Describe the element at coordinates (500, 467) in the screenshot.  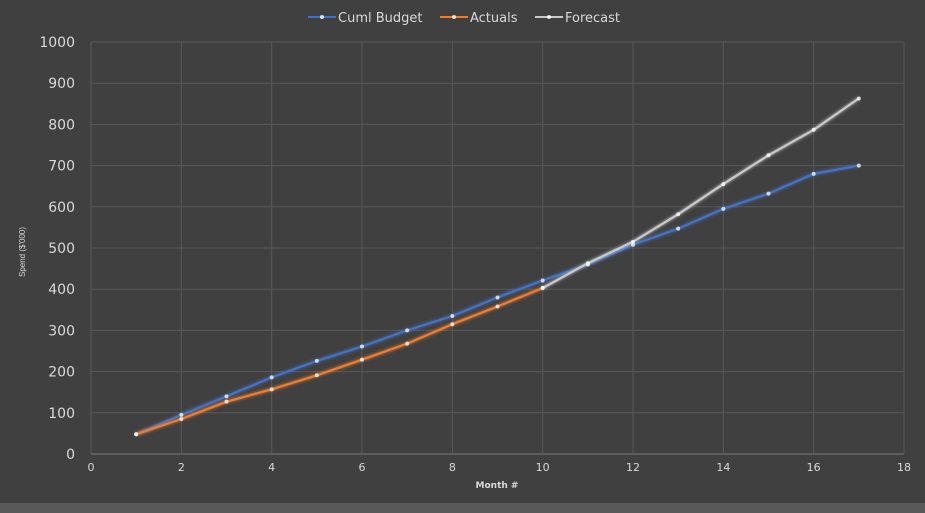
I see `x-tick-labels: 0 2 4 6 8 10 12 14 16 18` at that location.